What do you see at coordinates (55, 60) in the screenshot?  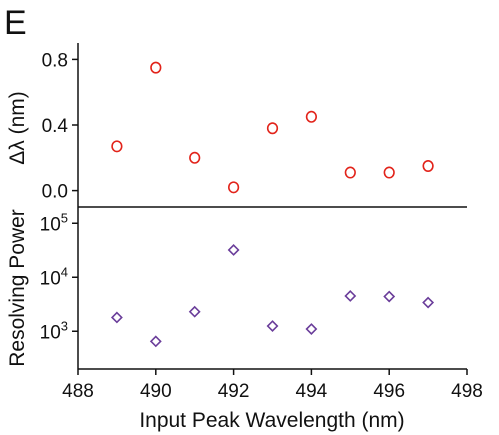 I see `top-y-tick-label: 0.8` at bounding box center [55, 60].